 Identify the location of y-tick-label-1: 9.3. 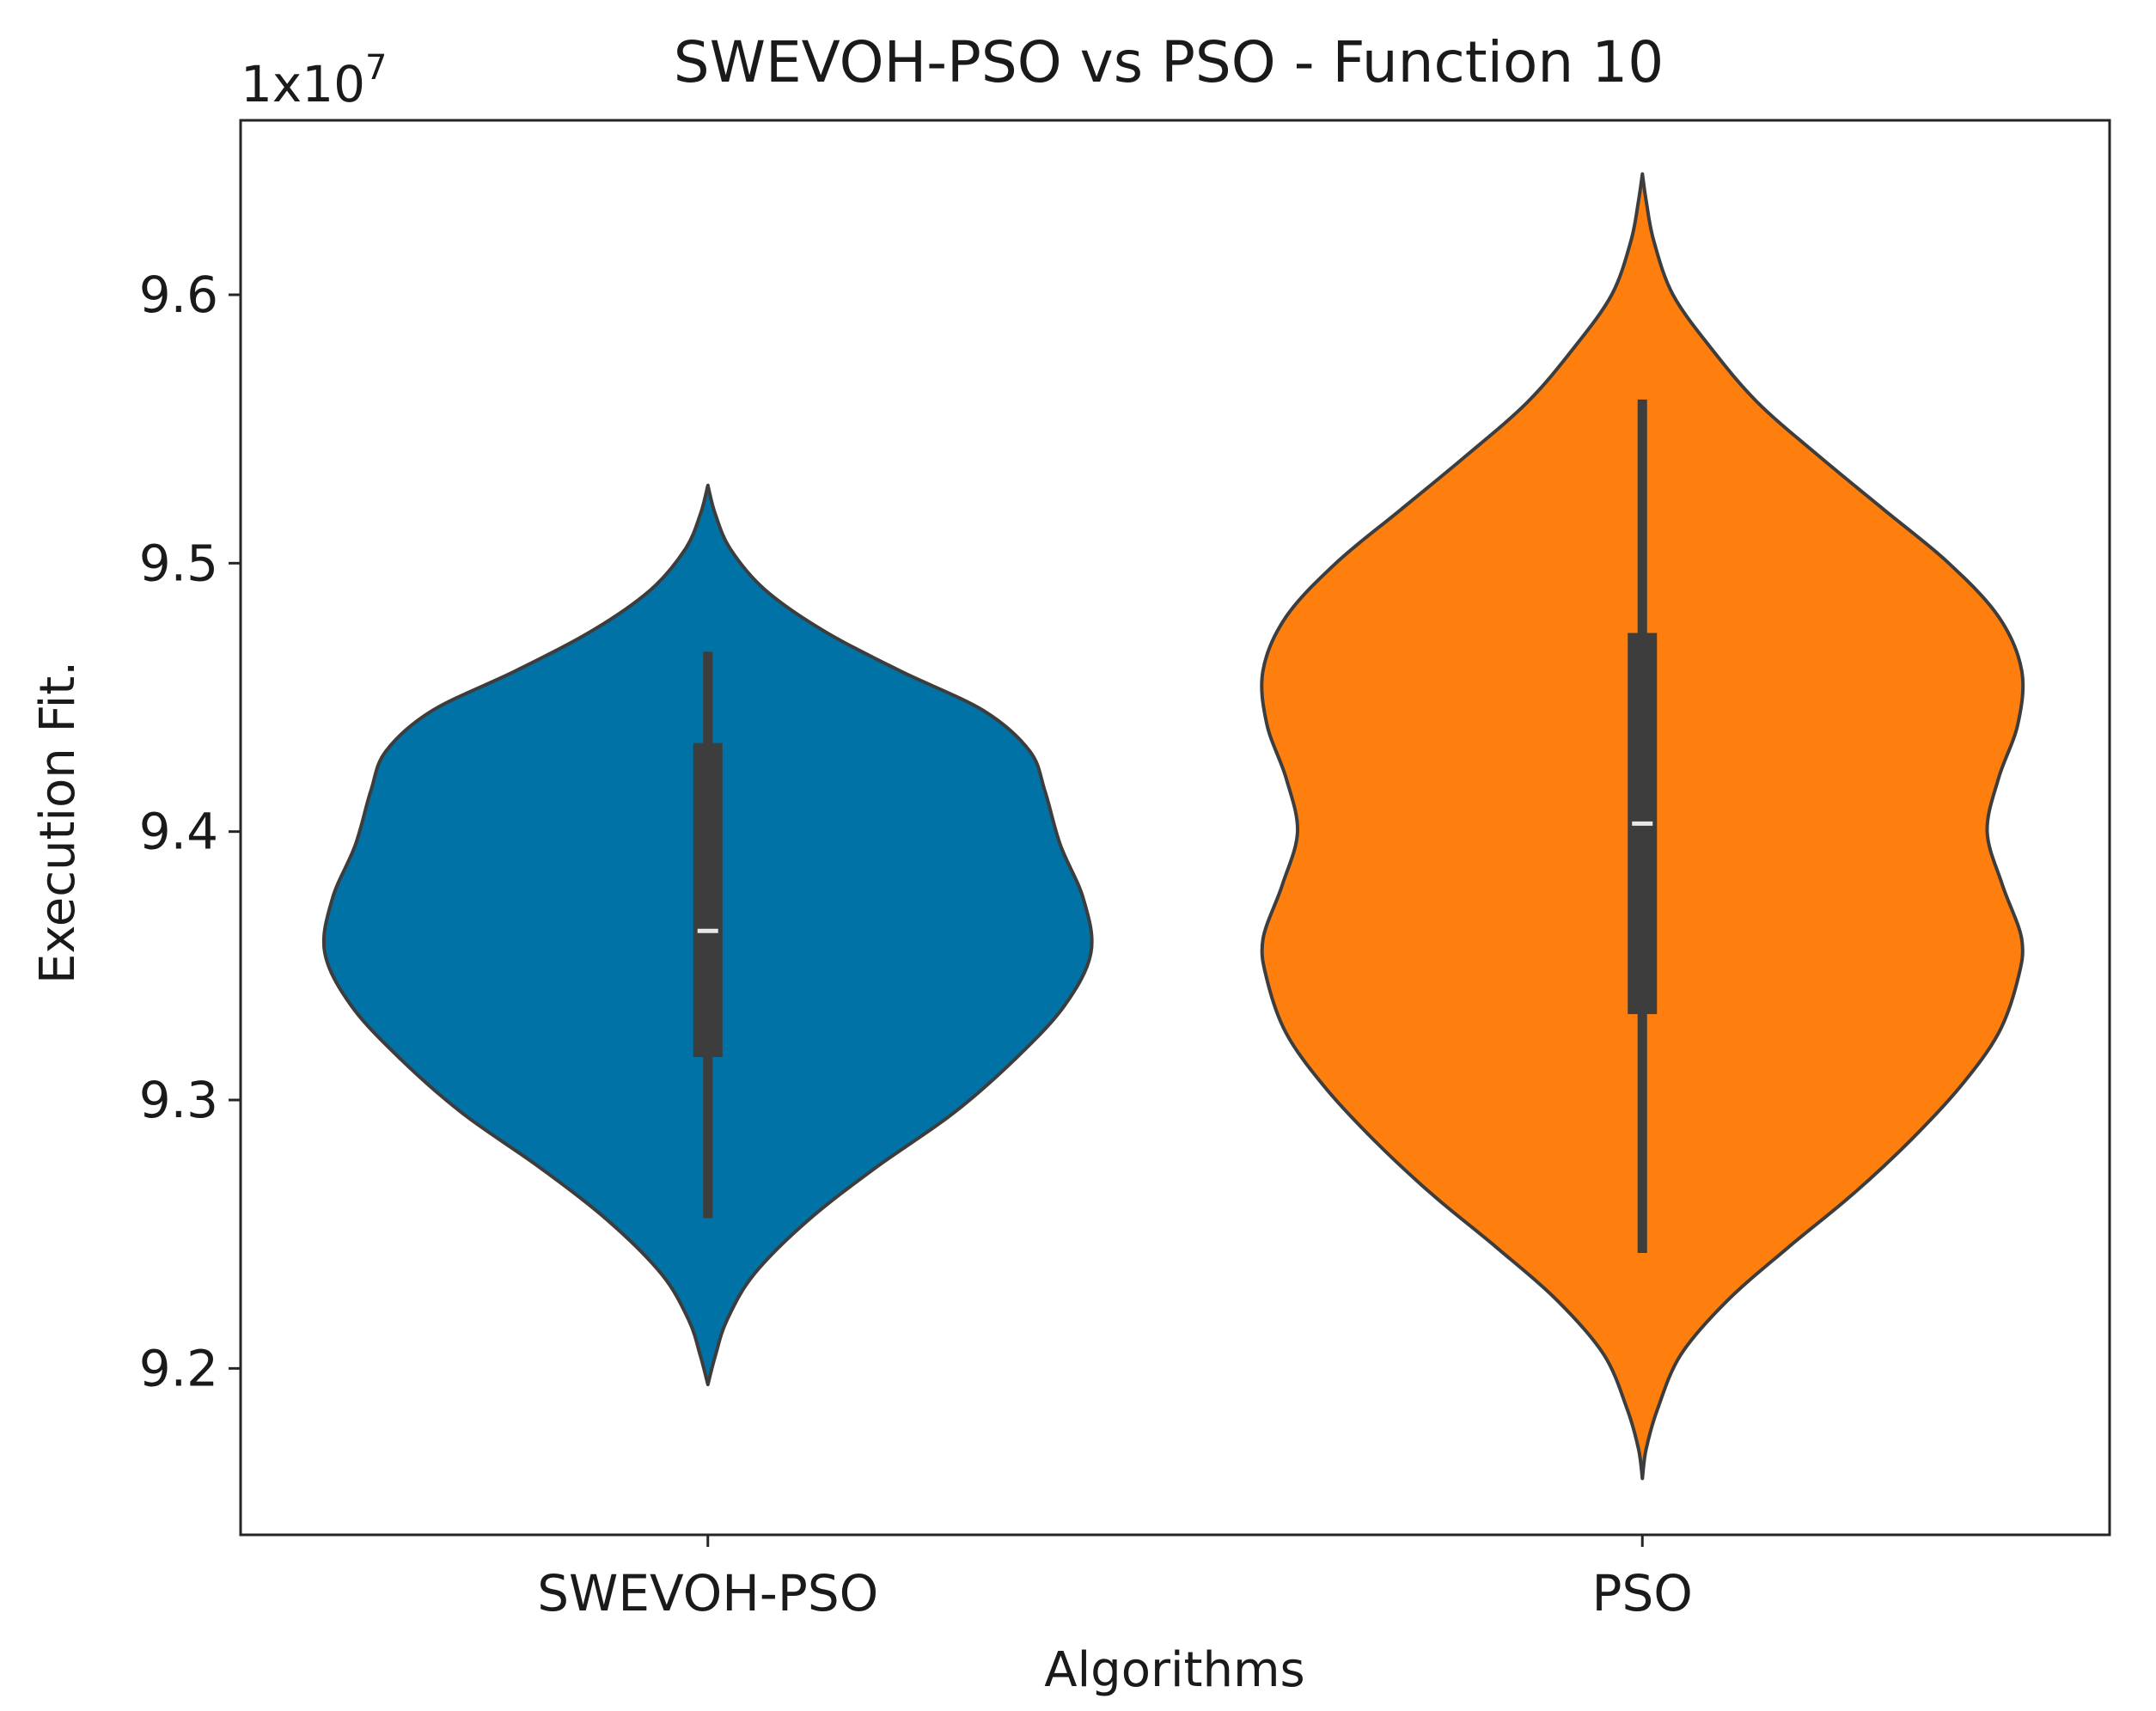
(178, 1100).